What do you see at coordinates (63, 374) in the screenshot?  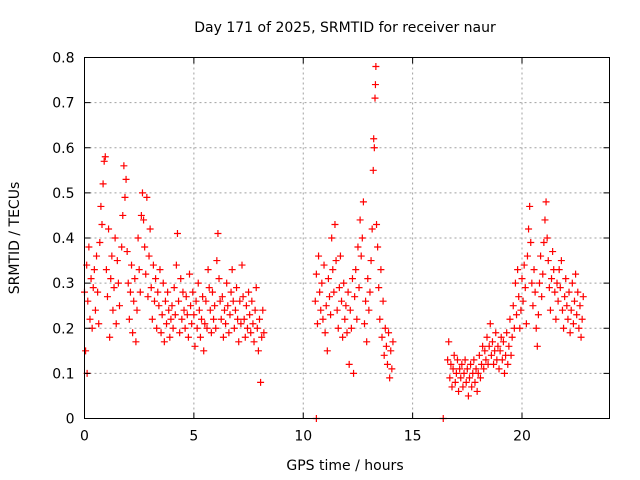 I see `y-tick-label: 0.1` at bounding box center [63, 374].